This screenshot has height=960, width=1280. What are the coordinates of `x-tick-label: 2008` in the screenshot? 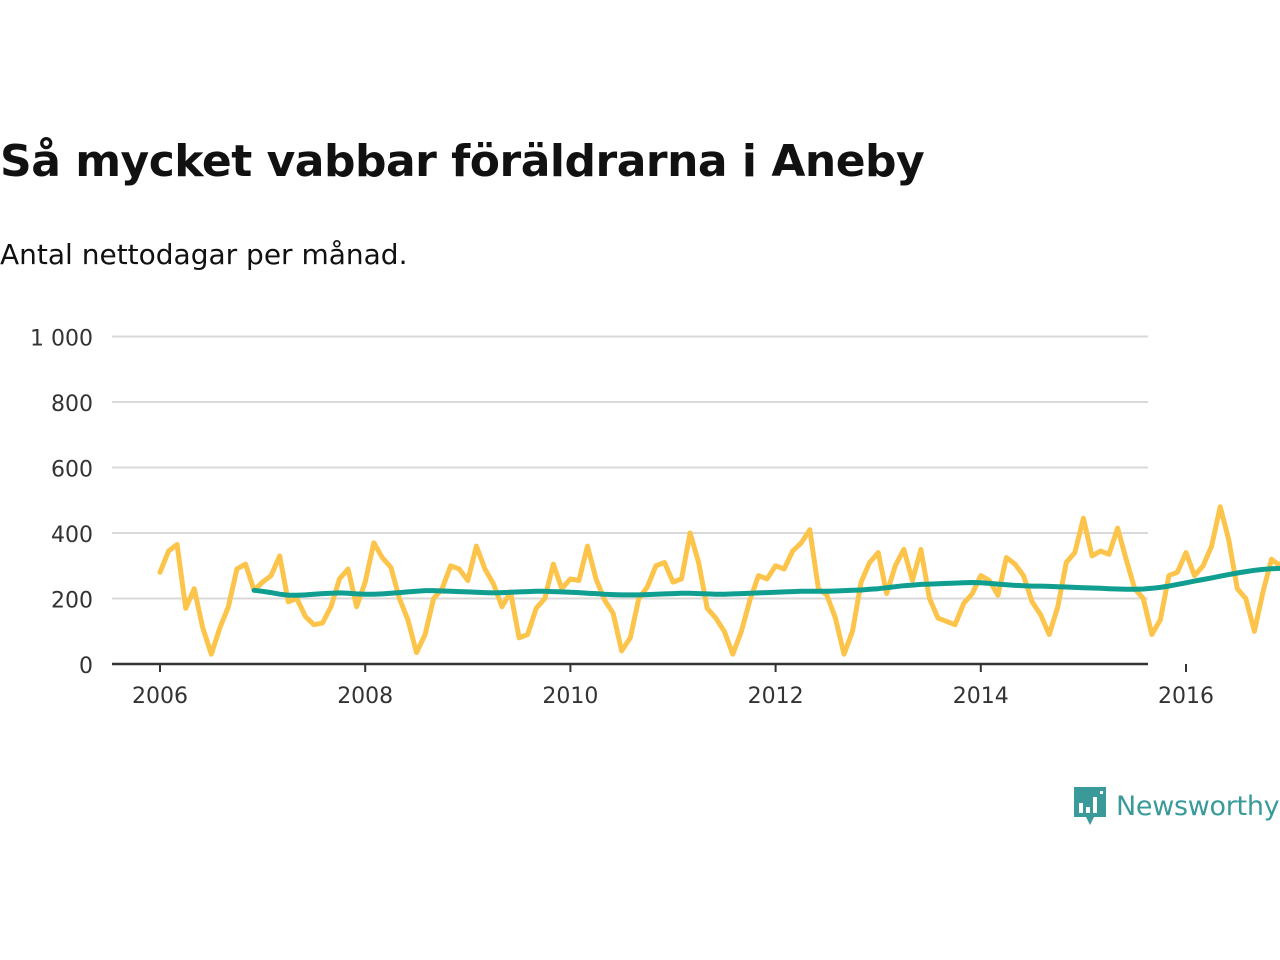 It's located at (365, 696).